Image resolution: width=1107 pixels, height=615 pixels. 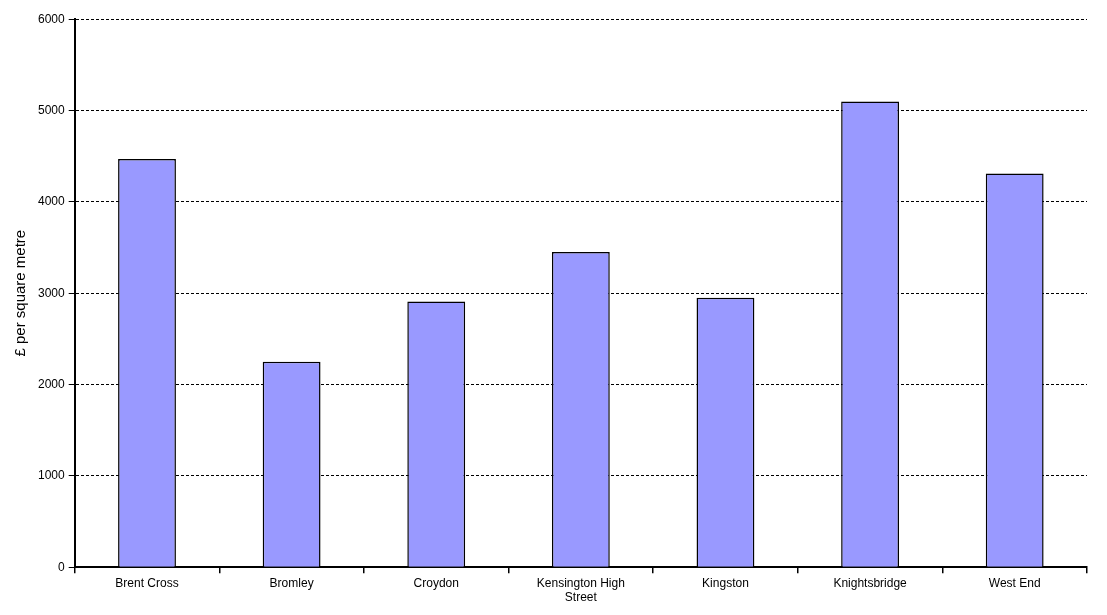 I want to click on y-tick-label: 3000, so click(x=51, y=292).